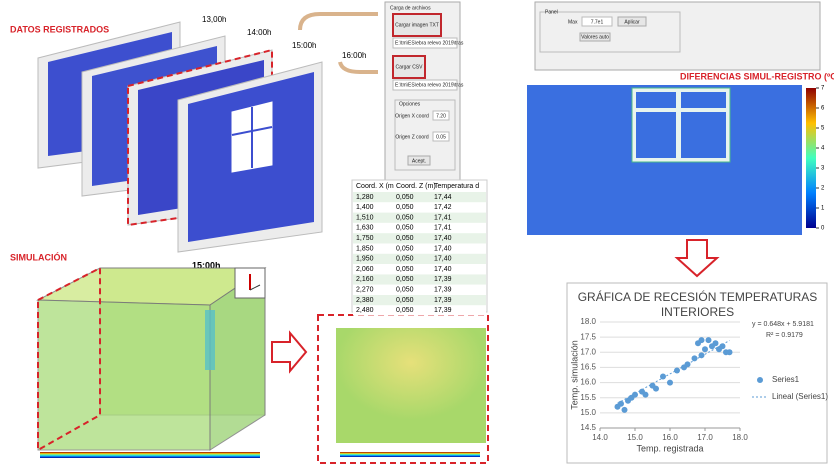 This screenshot has width=834, height=469. Describe the element at coordinates (38, 256) in the screenshot. I see `section-title: SIMULACIÓN` at that location.